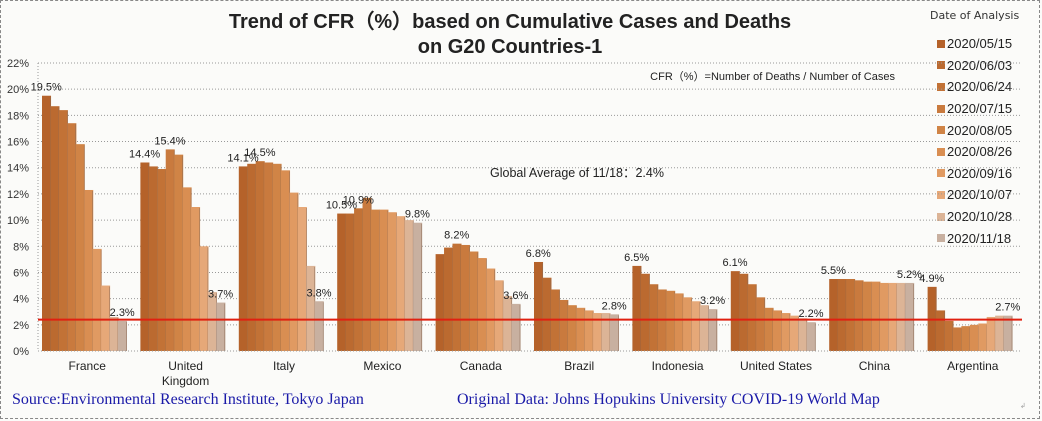 The height and width of the screenshot is (421, 1042). What do you see at coordinates (220, 295) in the screenshot?
I see `data-label: 3.7%` at bounding box center [220, 295].